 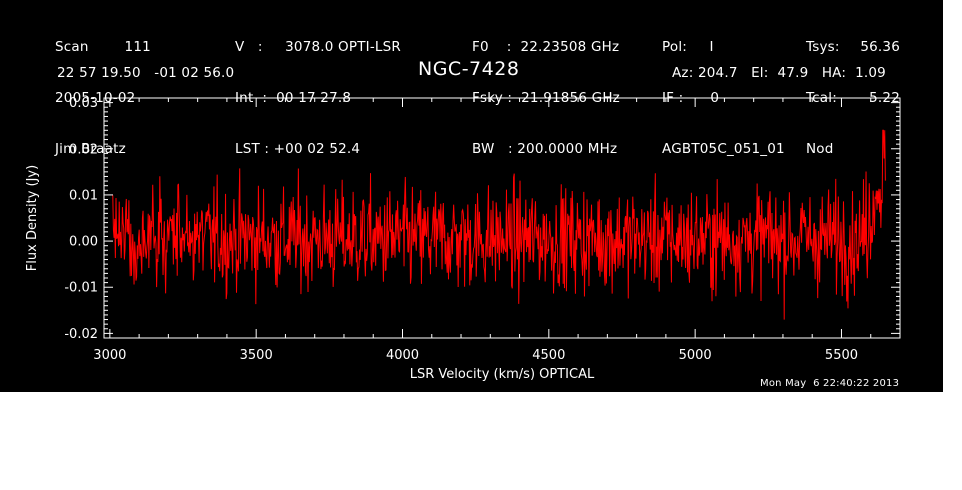 I want to click on timestamp-label: Mon May 6 22:40:22 2013, so click(x=830, y=383).